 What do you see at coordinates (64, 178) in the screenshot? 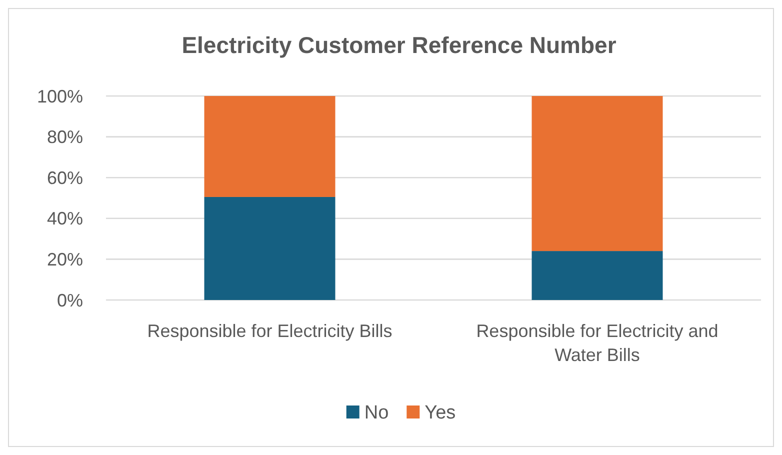
I see `y-tick-label: 60%` at bounding box center [64, 178].